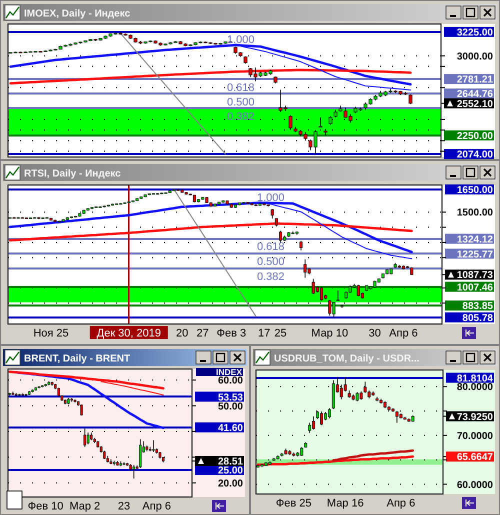  Describe the element at coordinates (46, 506) in the screenshot. I see `x-tick-label: Фев 10` at that location.